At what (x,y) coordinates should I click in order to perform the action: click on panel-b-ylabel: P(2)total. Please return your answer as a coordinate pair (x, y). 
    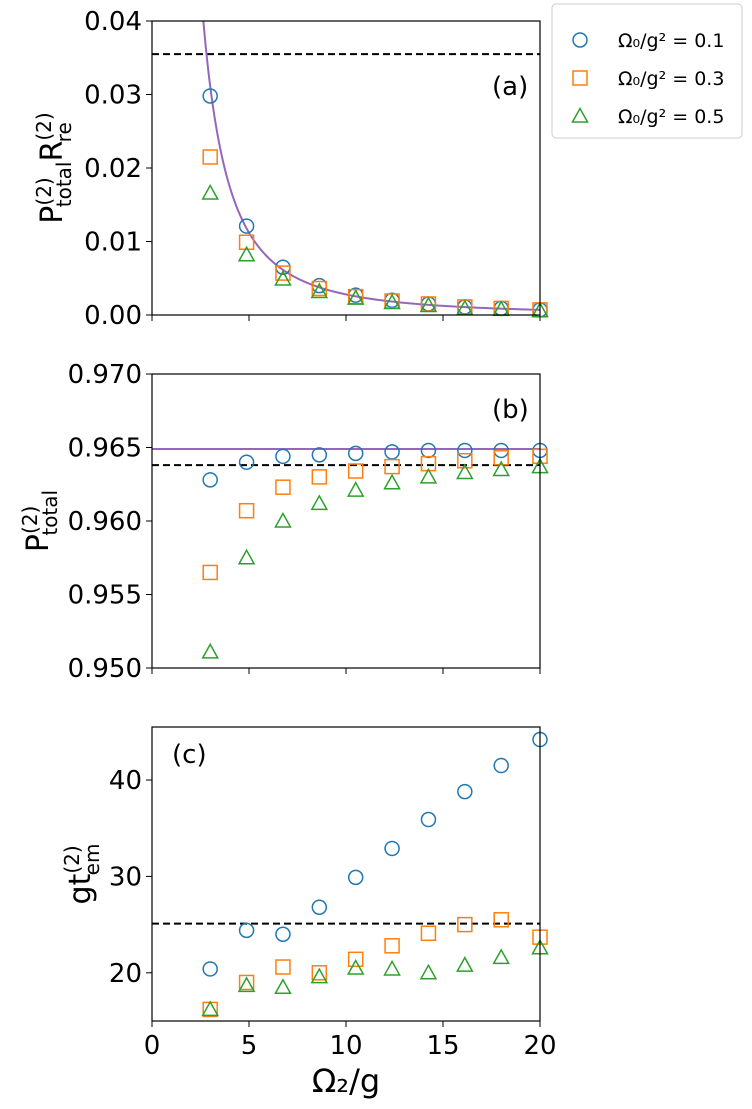
    Looking at the image, I should click on (40, 521).